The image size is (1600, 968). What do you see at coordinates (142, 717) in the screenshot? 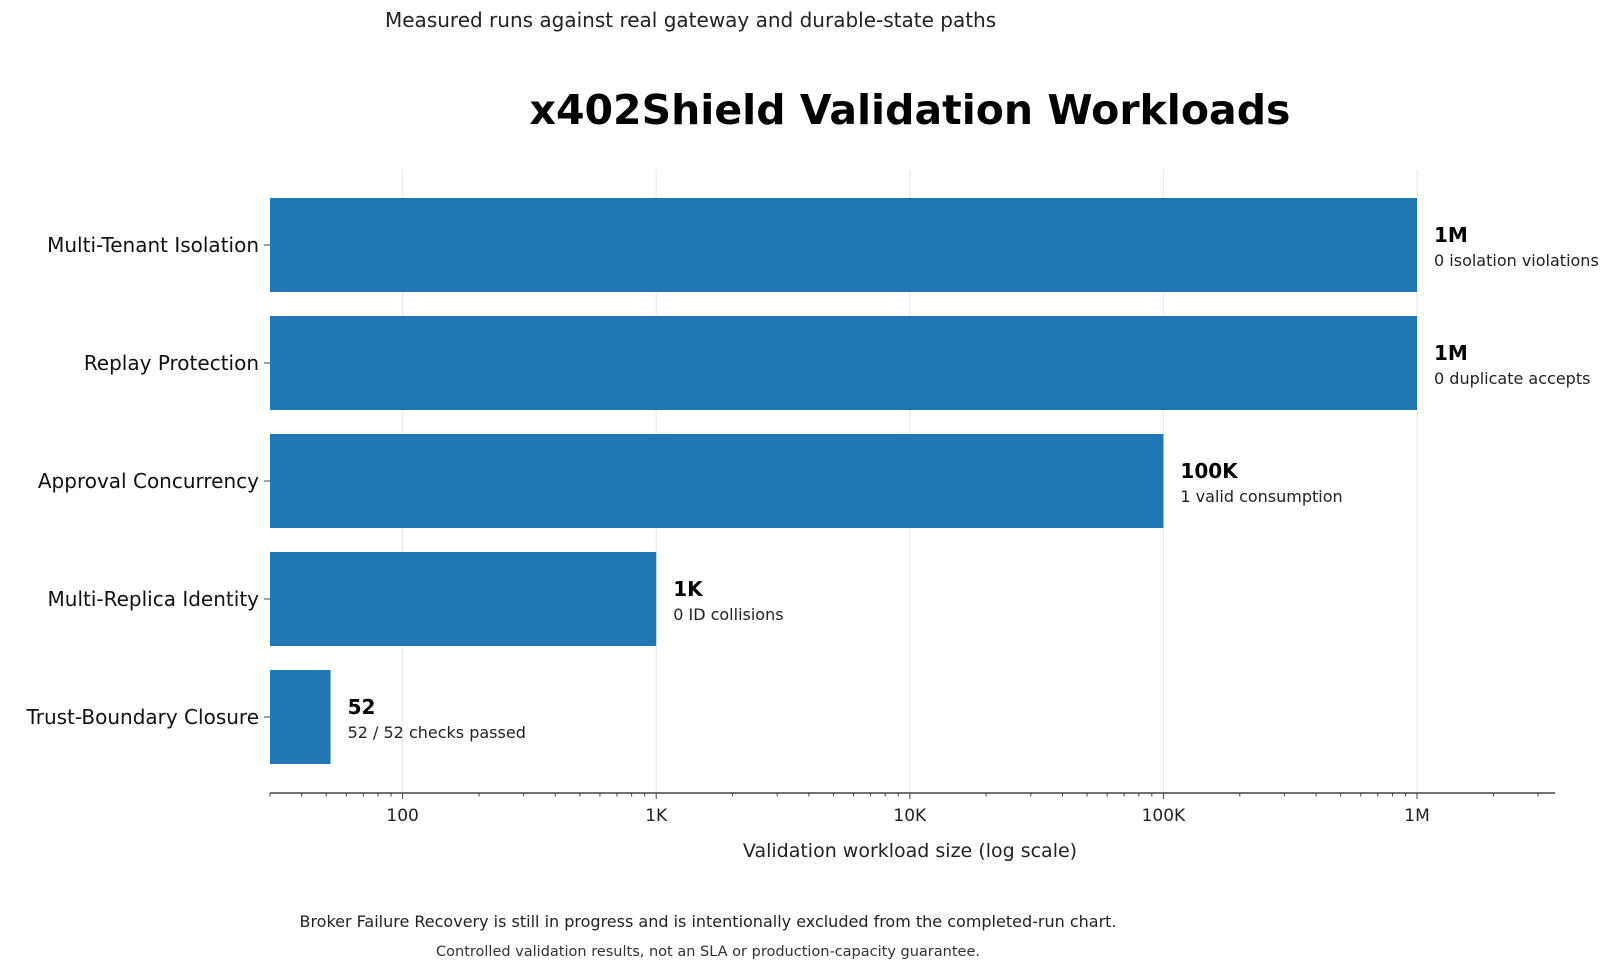
I see `category-label: Trust-Boundary Closure` at bounding box center [142, 717].